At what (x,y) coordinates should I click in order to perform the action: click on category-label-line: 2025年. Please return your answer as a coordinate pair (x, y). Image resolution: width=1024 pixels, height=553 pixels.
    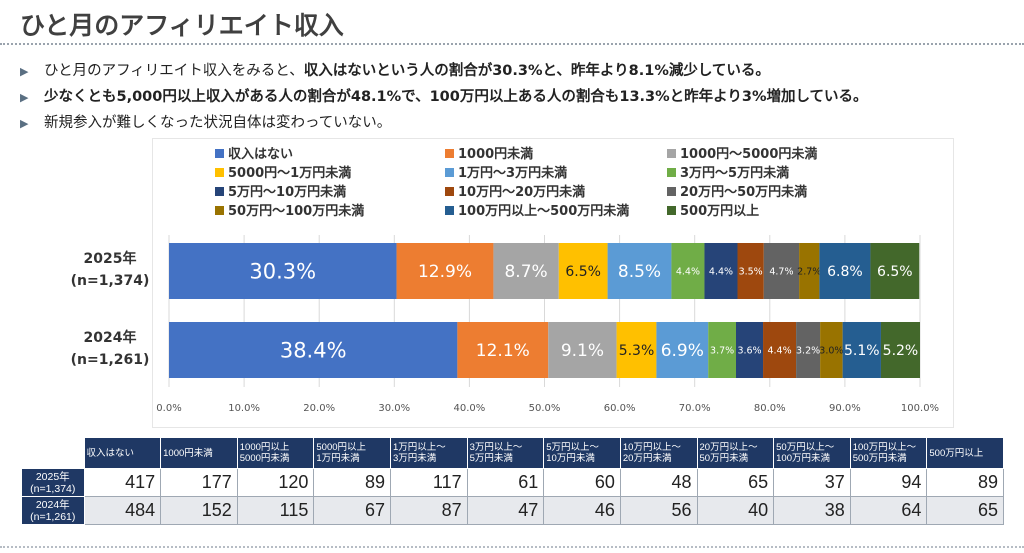
    Looking at the image, I should click on (110, 259).